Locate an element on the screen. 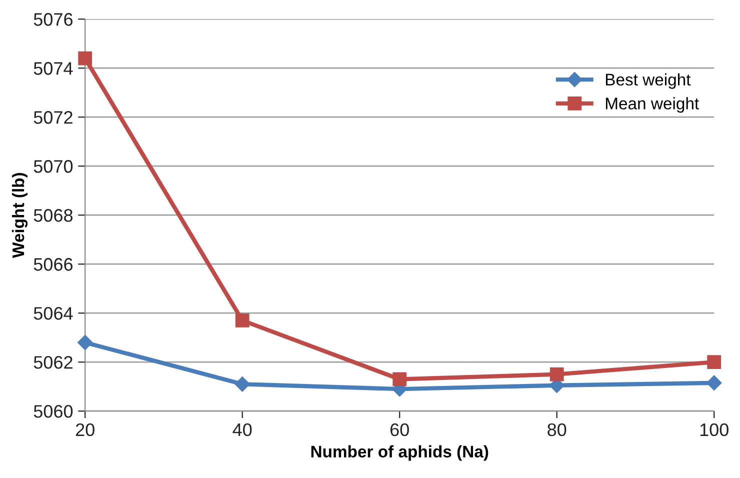 The image size is (740, 478). y-tick-label: 5074 is located at coordinates (53, 68).